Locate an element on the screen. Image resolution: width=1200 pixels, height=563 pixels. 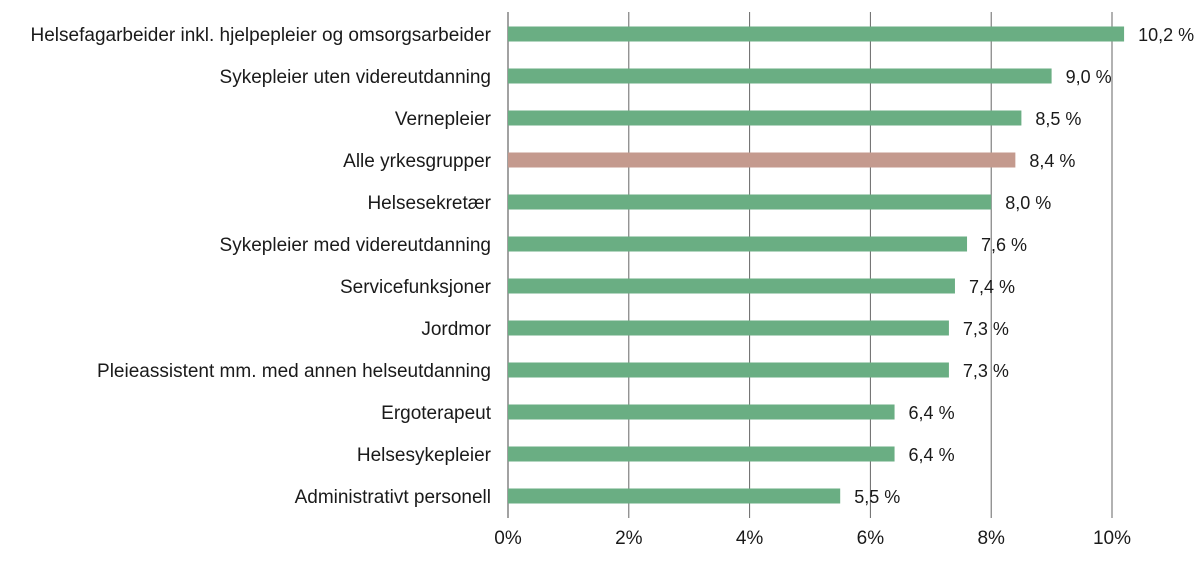
x-axis-tick-labels: 0% 2% 4% 6% 8% 10% is located at coordinates (812, 538).